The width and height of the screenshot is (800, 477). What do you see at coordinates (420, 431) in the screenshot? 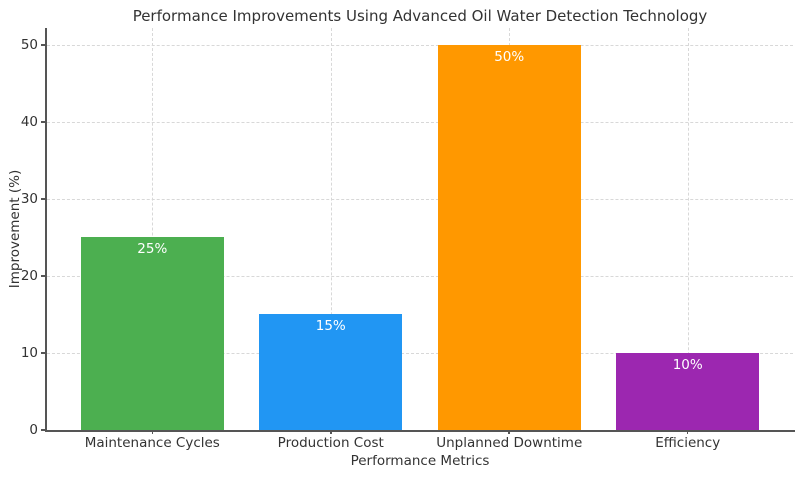
I see `x-axis-spine` at bounding box center [420, 431].